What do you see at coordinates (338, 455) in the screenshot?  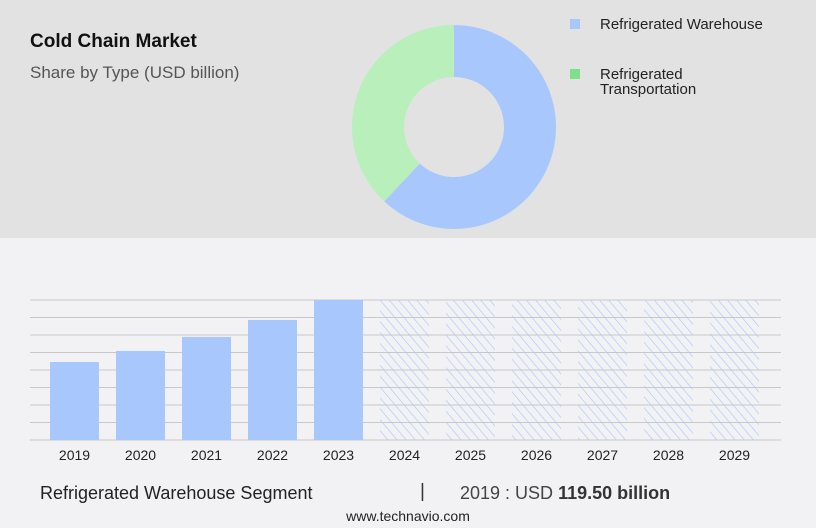 I see `x-tick-label: 2023` at bounding box center [338, 455].